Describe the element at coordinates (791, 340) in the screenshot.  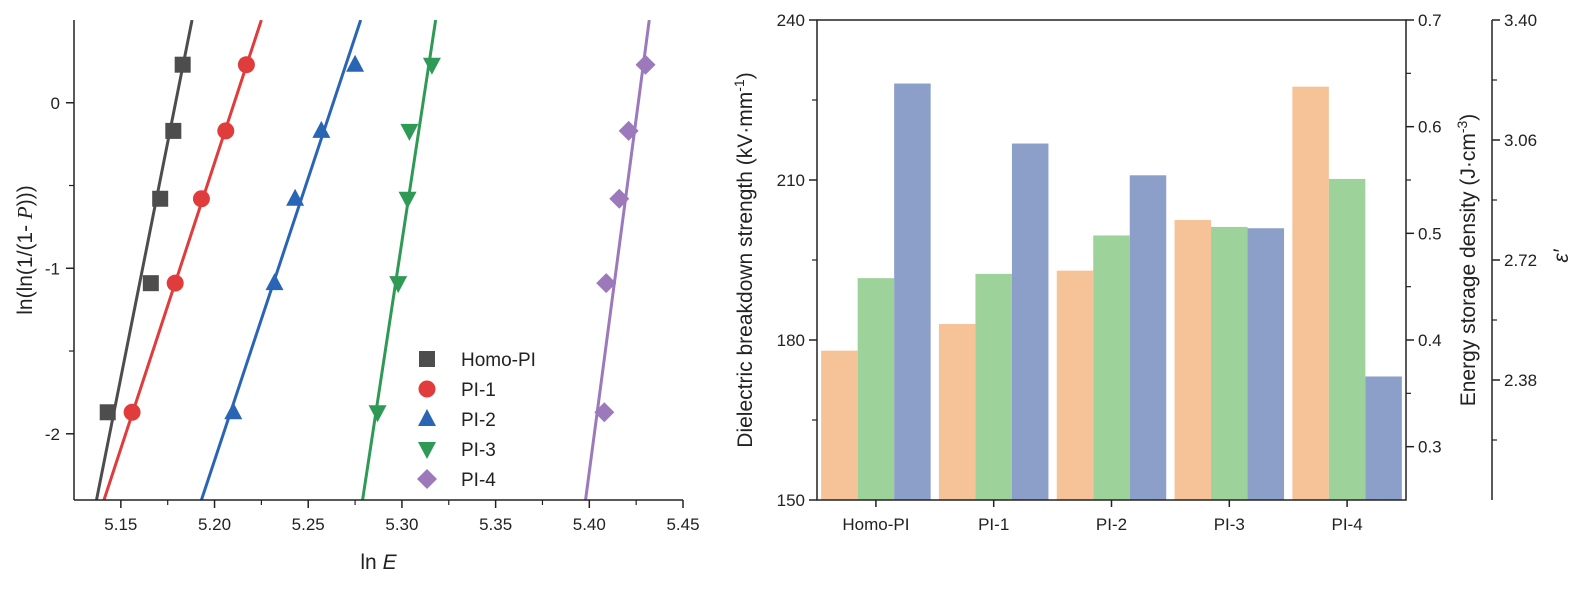
I see `left-tick-label: 180` at that location.